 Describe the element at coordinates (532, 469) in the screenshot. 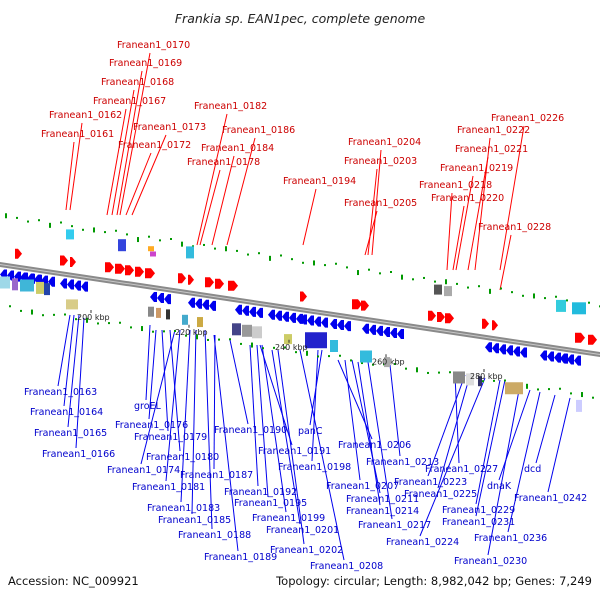

I see `bottom-gene-label: dcd` at that location.